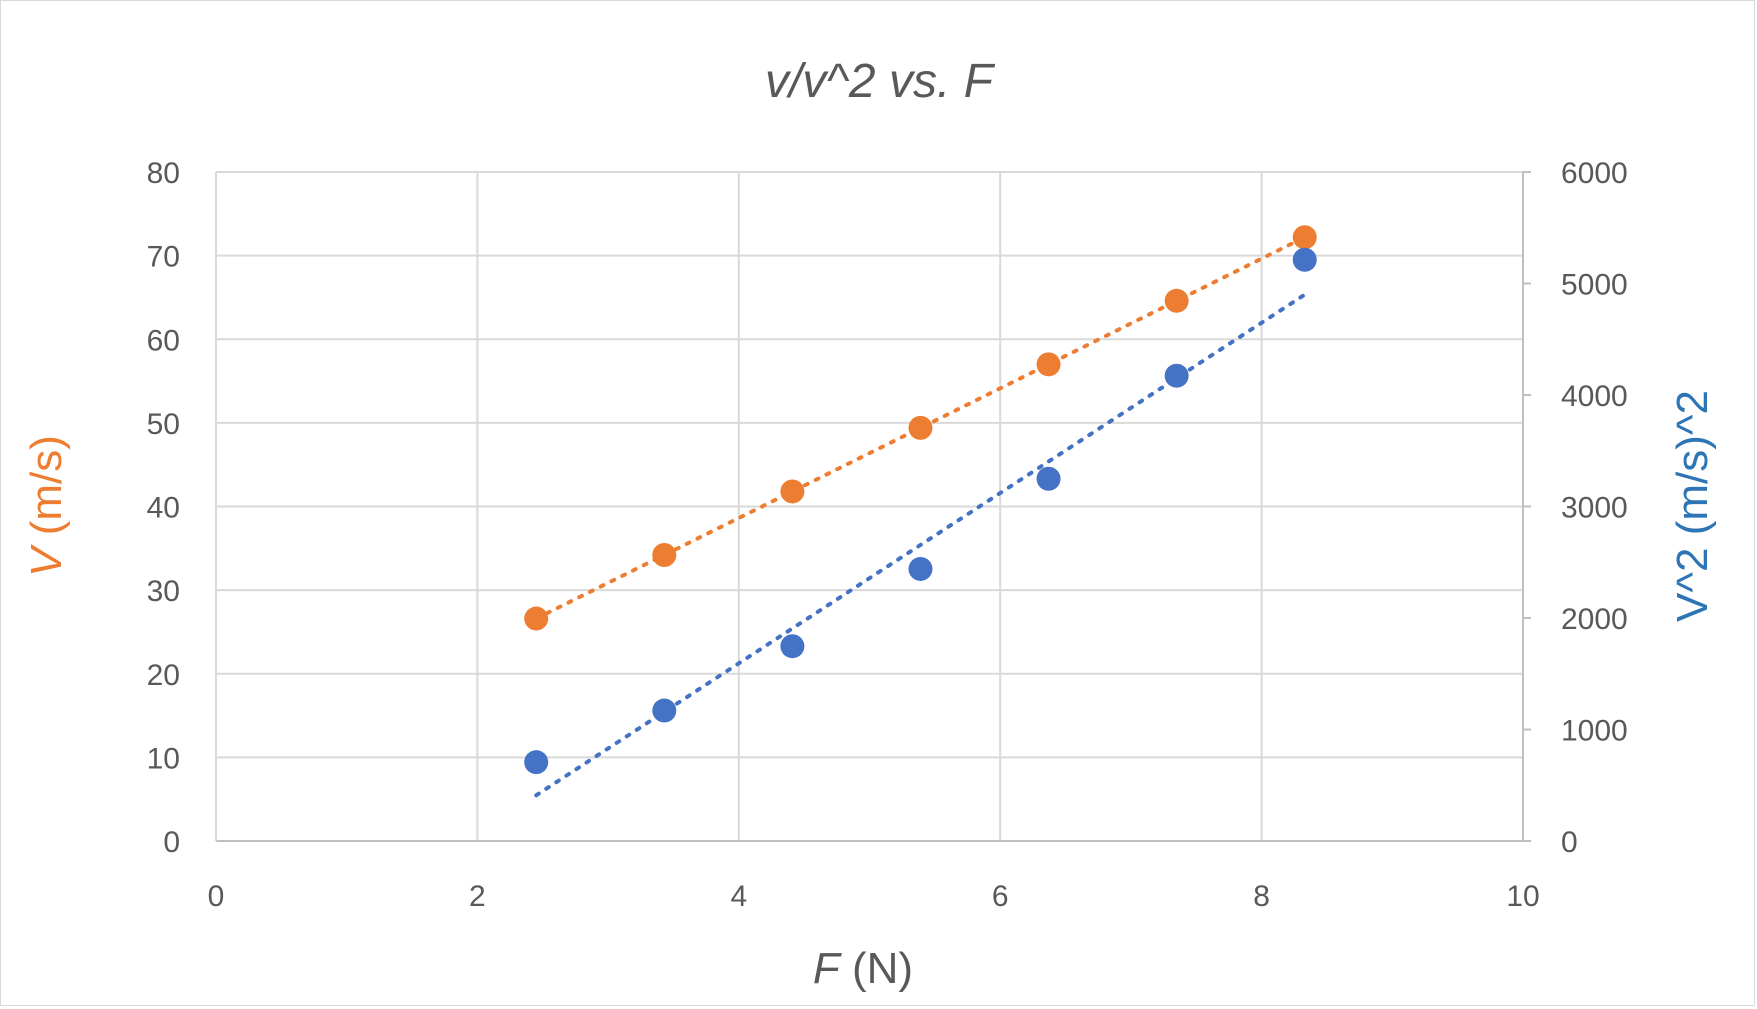  What do you see at coordinates (163, 257) in the screenshot?
I see `y-left-tick-label: 70` at bounding box center [163, 257].